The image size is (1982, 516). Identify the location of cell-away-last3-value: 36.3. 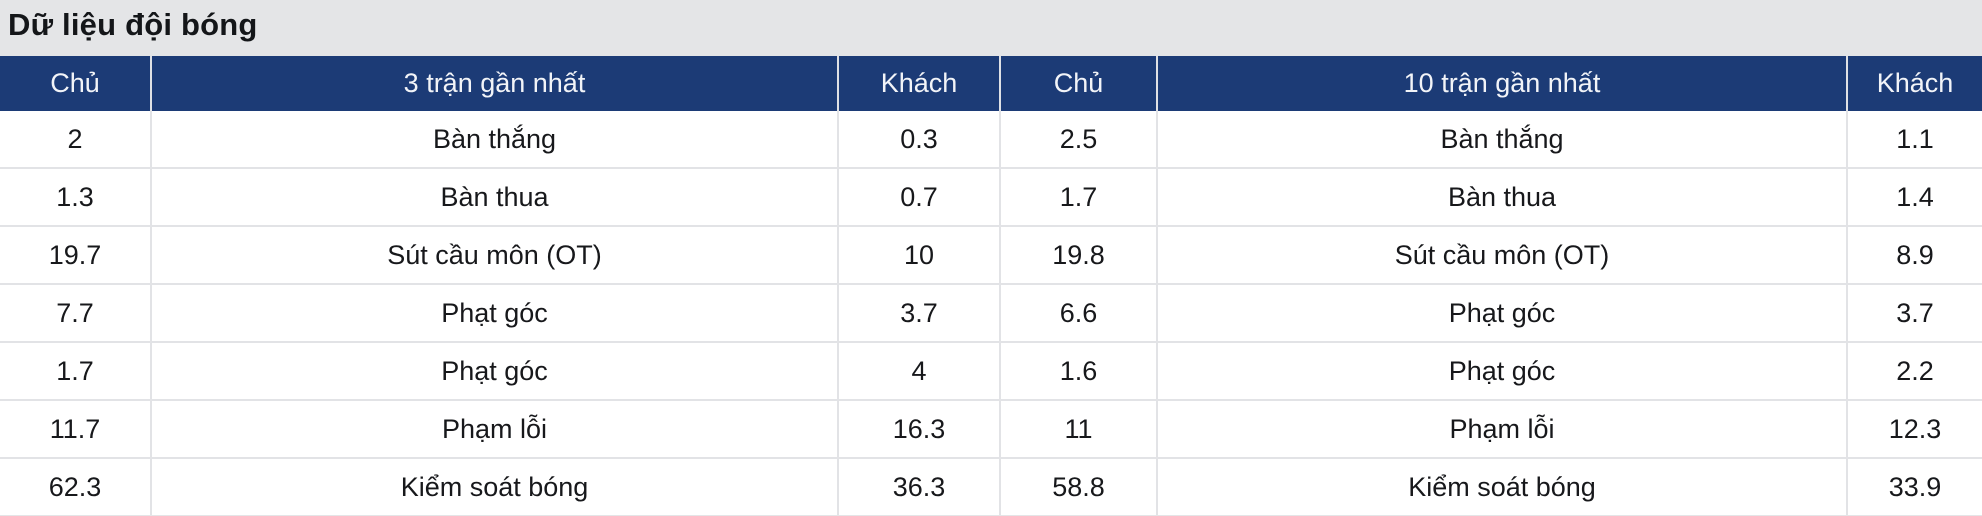
(918, 486).